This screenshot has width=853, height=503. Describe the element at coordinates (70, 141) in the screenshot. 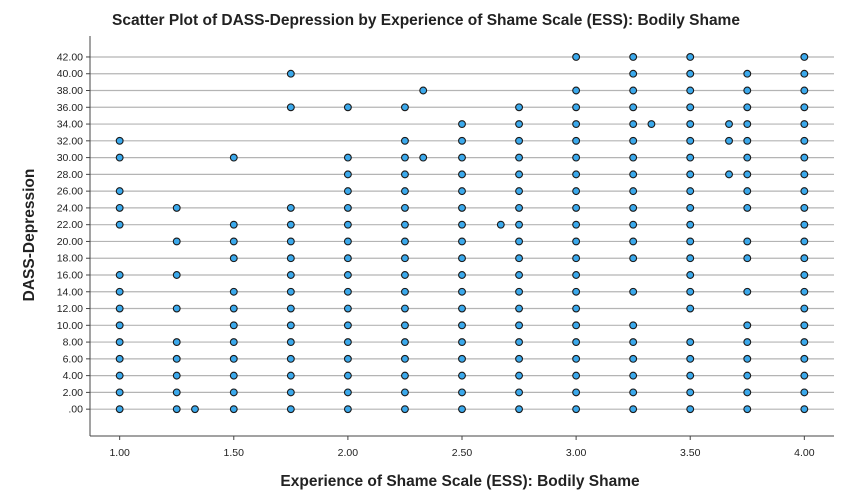

I see `y-tick-label: 32.00` at that location.